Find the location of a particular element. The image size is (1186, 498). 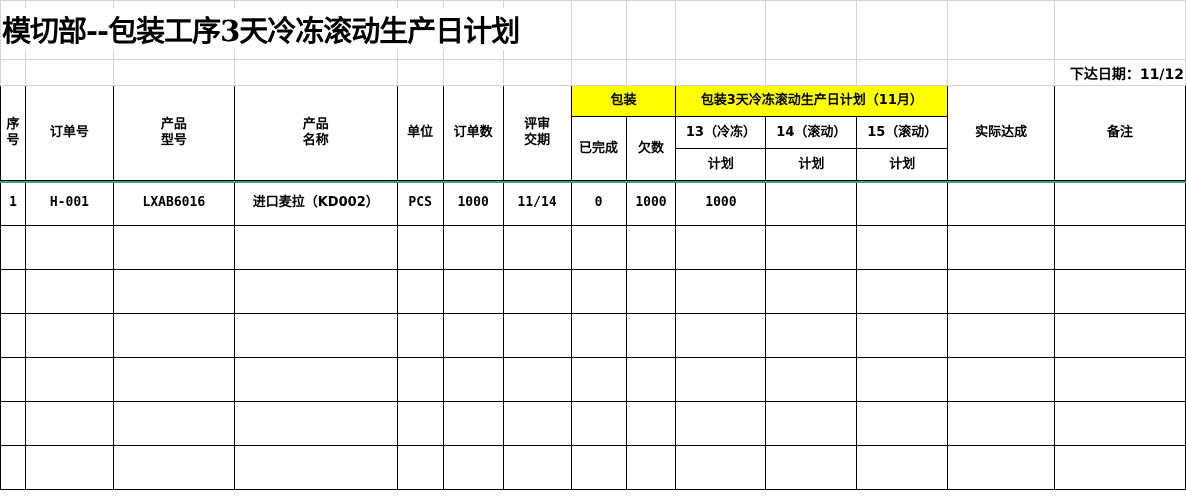

data-cell: 1 is located at coordinates (13, 203).